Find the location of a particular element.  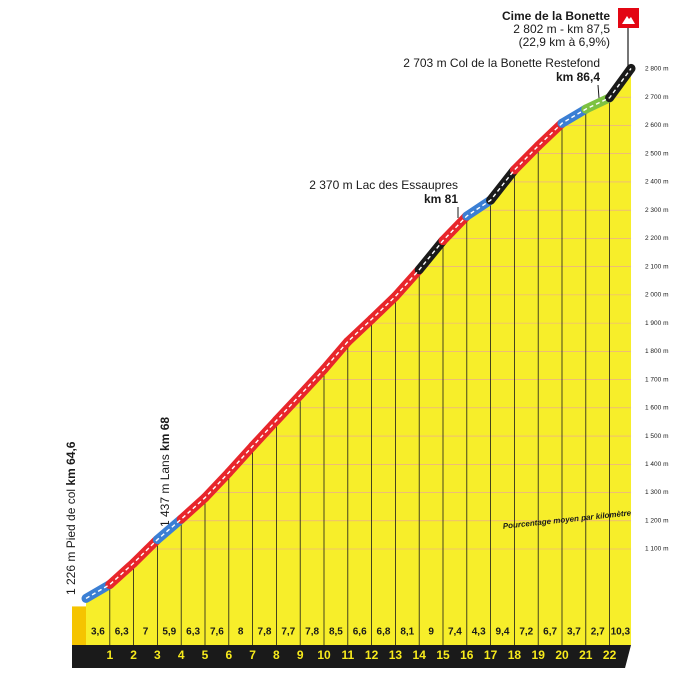

y-tick-label: 1 400 m is located at coordinates (657, 464).